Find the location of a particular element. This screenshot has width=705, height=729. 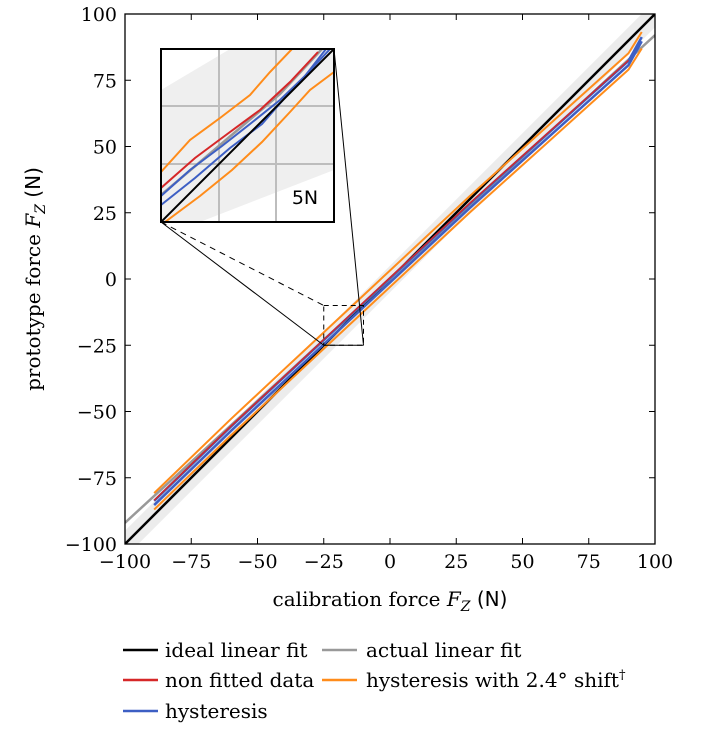

x-tick-label: 100 is located at coordinates (655, 562).